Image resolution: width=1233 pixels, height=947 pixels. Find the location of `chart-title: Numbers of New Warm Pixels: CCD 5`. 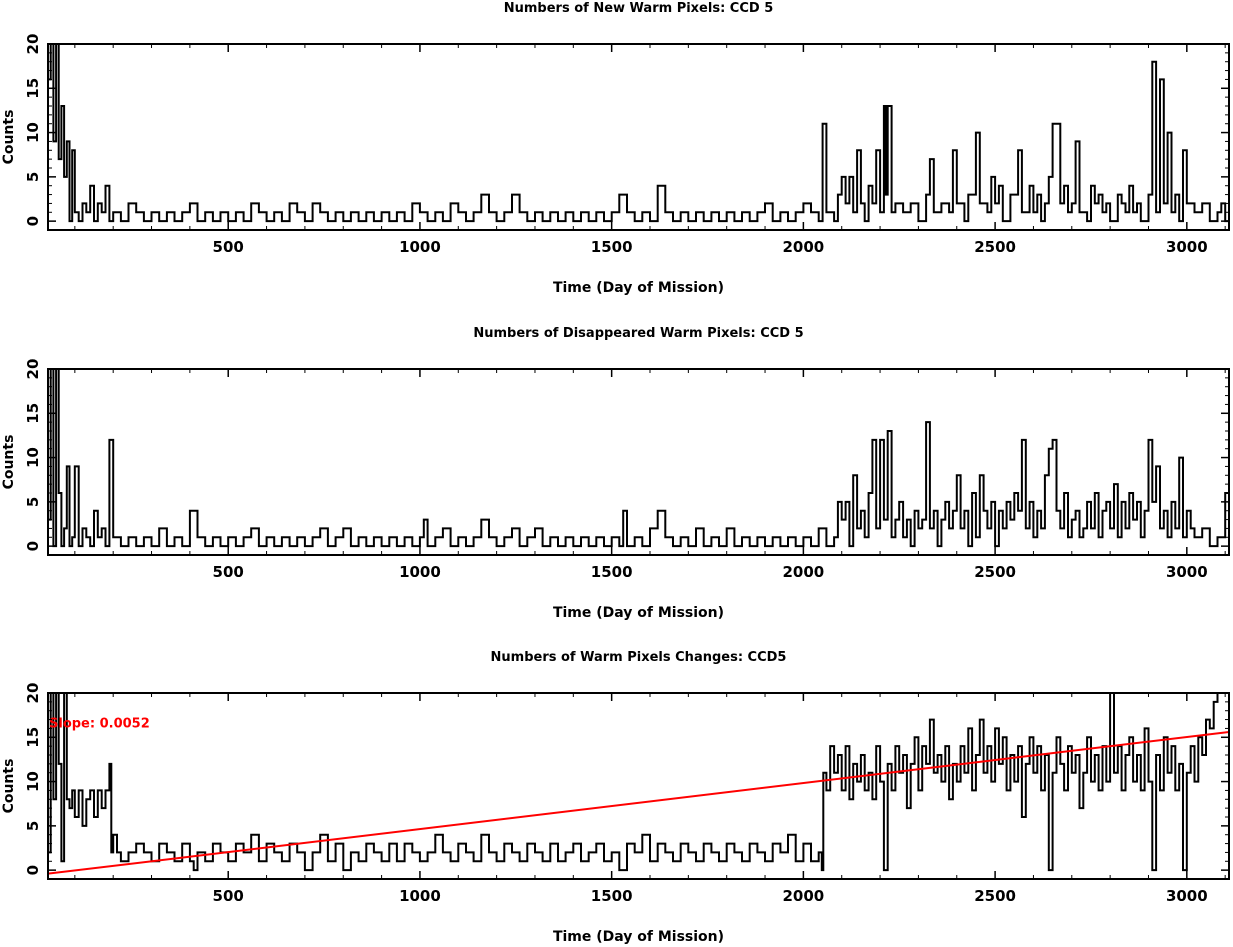

chart-title: Numbers of New Warm Pixels: CCD 5 is located at coordinates (639, 8).